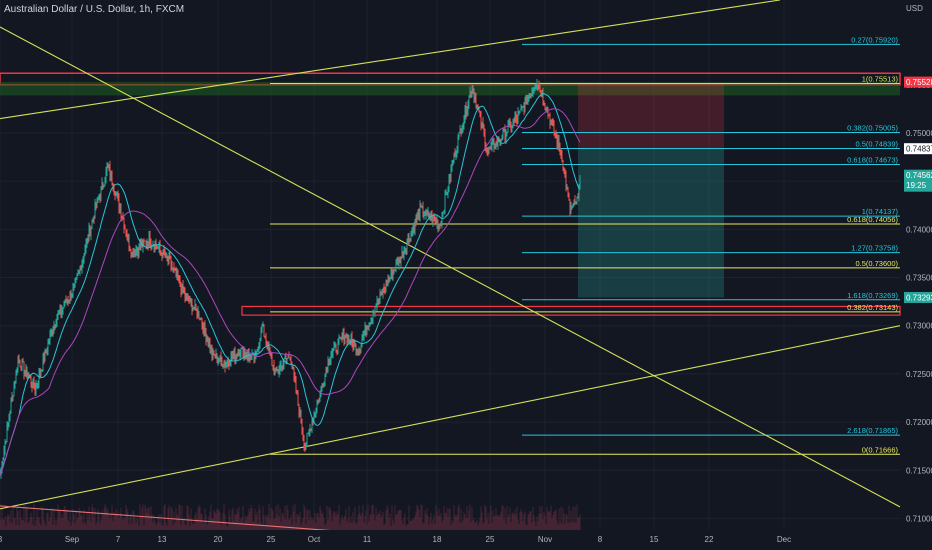 Image resolution: width=932 pixels, height=550 pixels. Describe the element at coordinates (872, 295) in the screenshot. I see `fib-level-label: 1.618(0.73269)` at that location.